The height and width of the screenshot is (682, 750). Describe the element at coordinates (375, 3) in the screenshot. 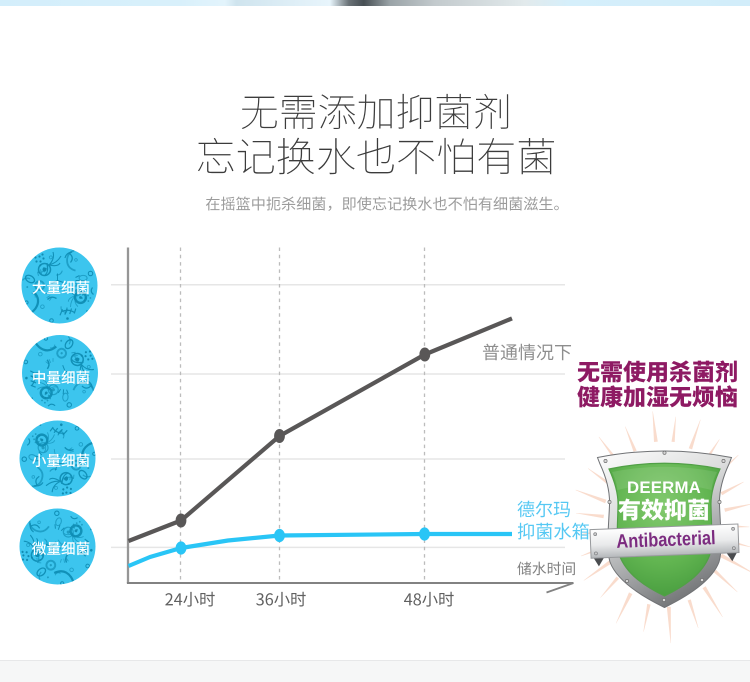

I see `previous-section-edge` at that location.